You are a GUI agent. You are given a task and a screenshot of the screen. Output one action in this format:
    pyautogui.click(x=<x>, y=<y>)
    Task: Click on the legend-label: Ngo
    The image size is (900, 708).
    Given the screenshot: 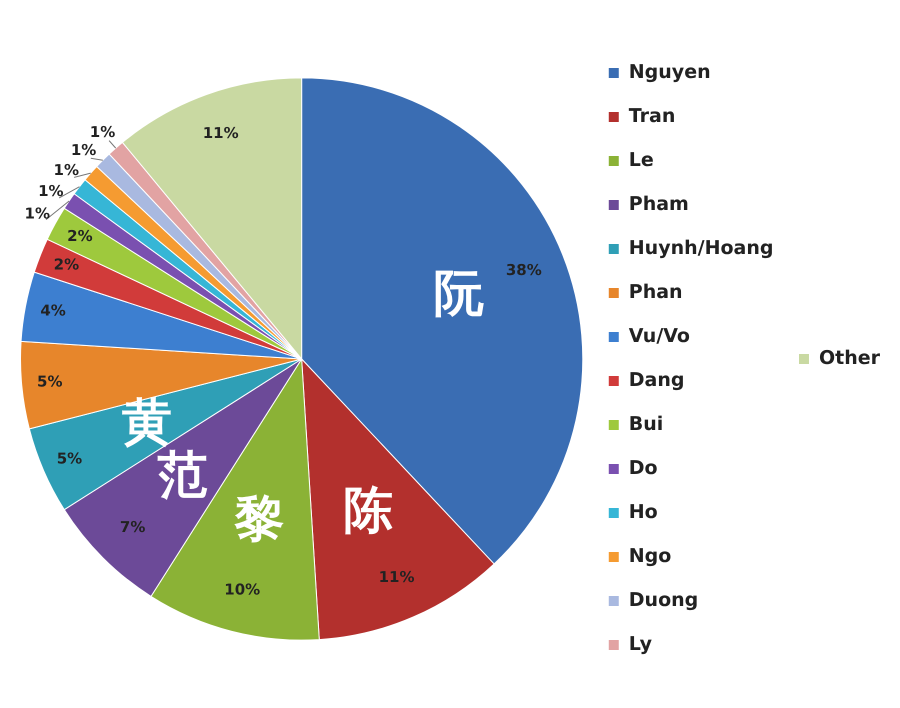 What is the action you would take?
    pyautogui.click(x=650, y=555)
    